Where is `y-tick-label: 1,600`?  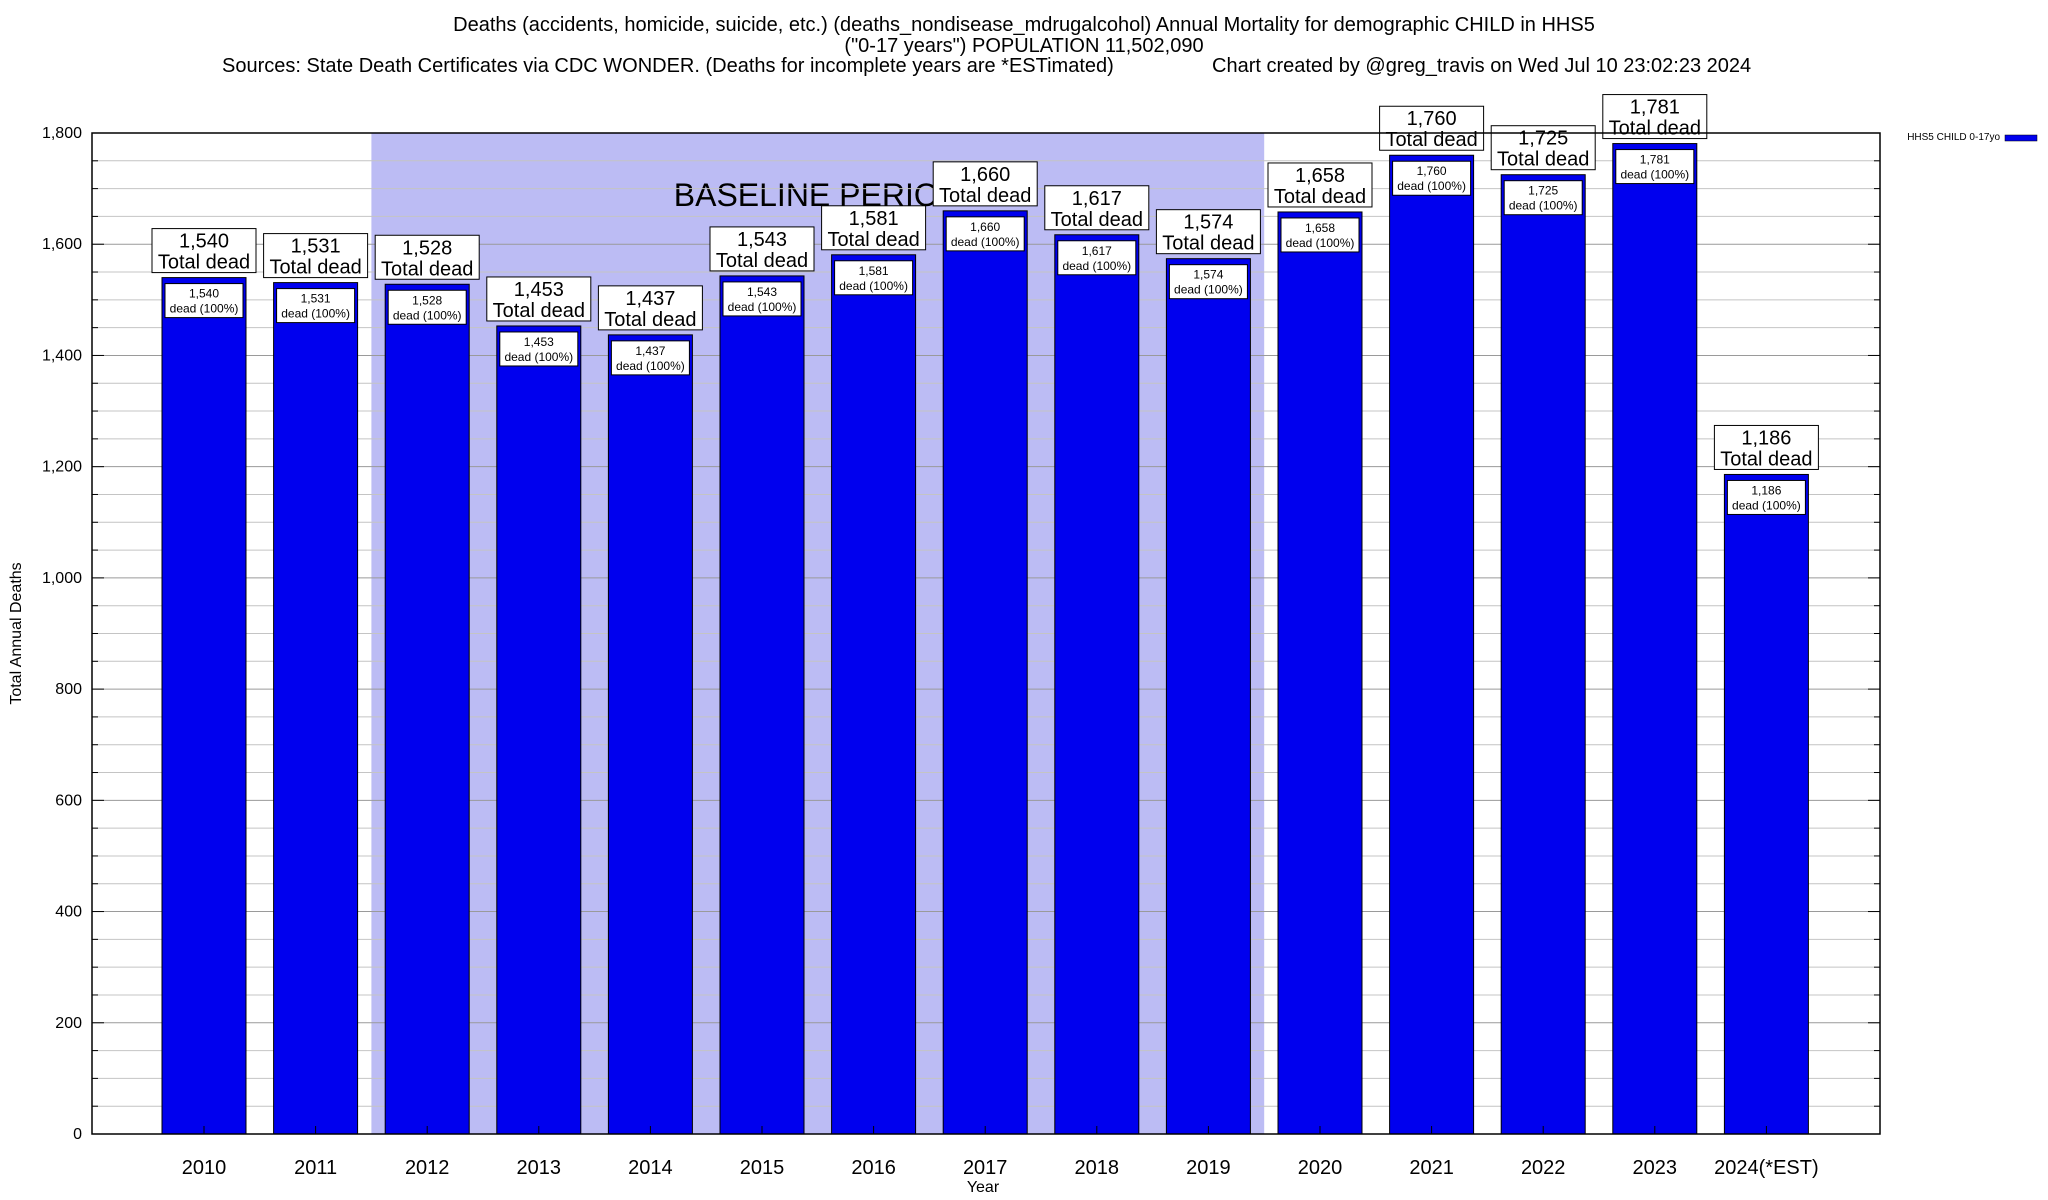
y-tick-label: 1,600 is located at coordinates (62, 244).